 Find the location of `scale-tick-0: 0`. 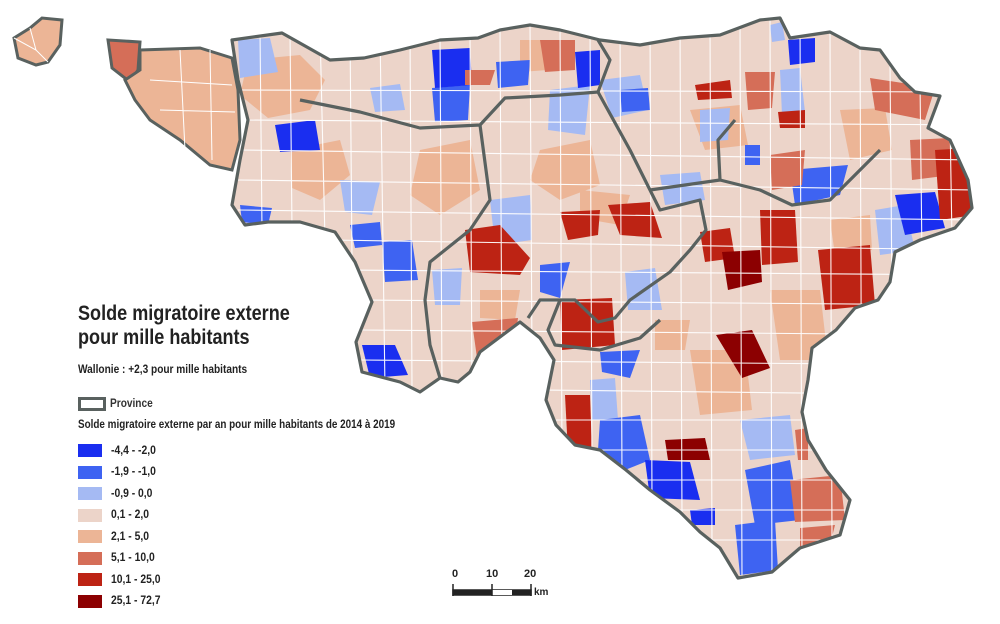

scale-tick-0: 0 is located at coordinates (455, 574).